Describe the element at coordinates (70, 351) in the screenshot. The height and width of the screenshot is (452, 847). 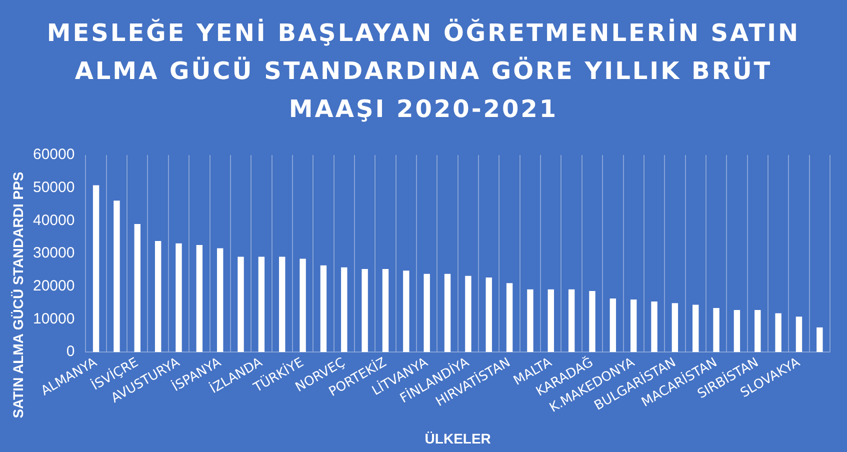
I see `y-tick-label: 0` at that location.